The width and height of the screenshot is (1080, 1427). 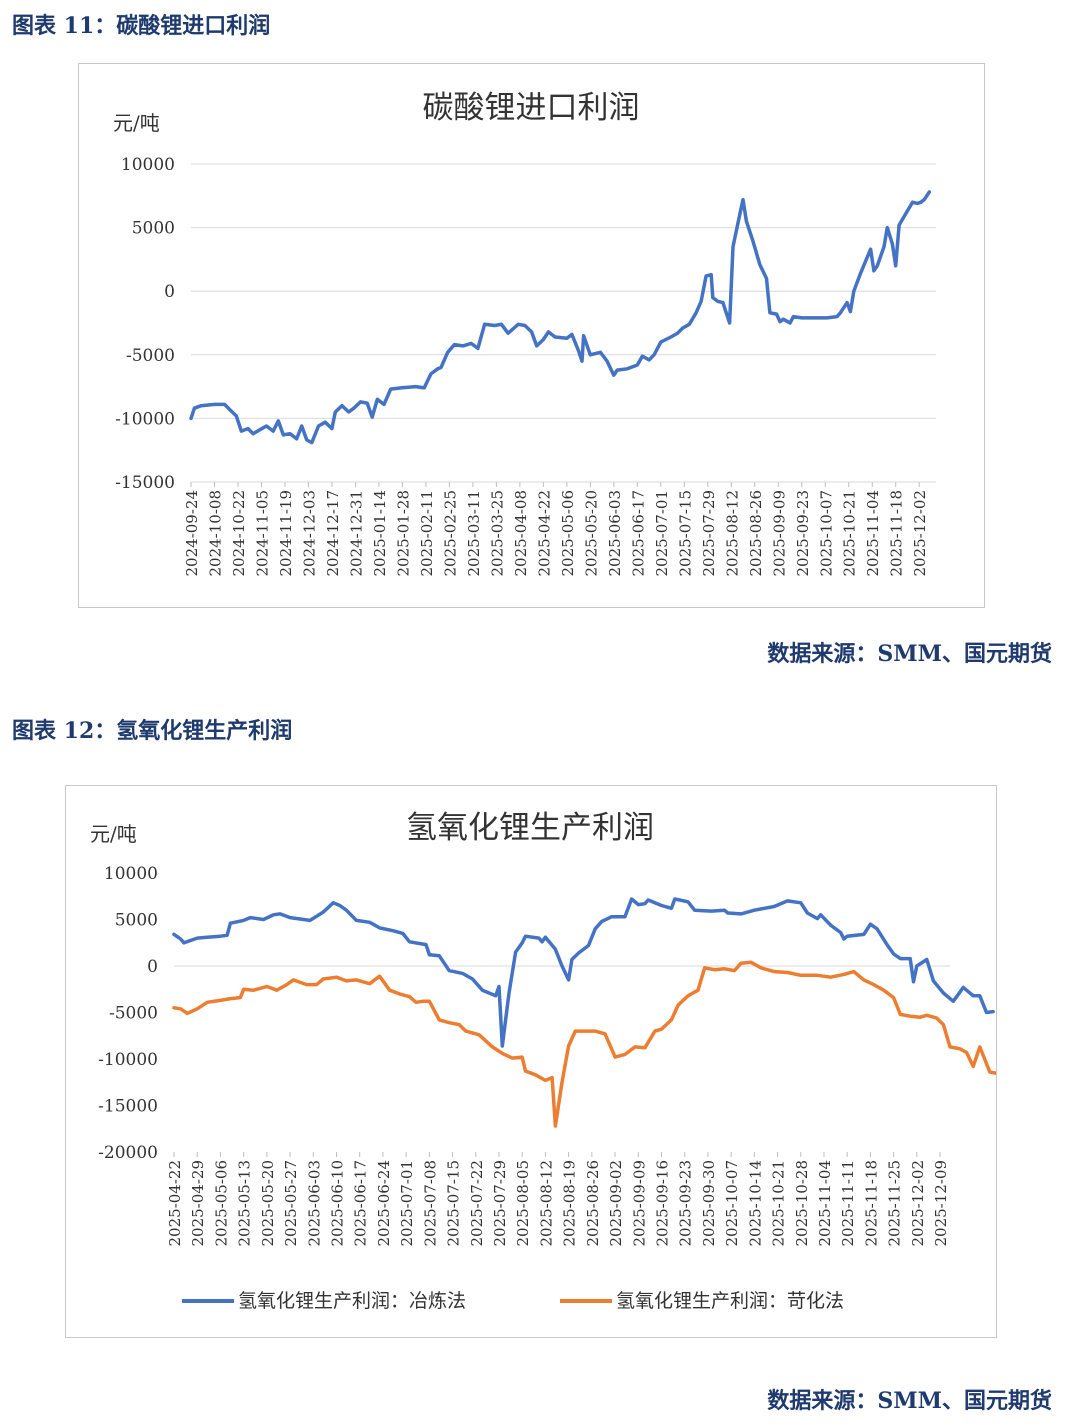 I want to click on legend-label-1: 氢氧化锂生产利润：冶炼法, so click(x=352, y=1301).